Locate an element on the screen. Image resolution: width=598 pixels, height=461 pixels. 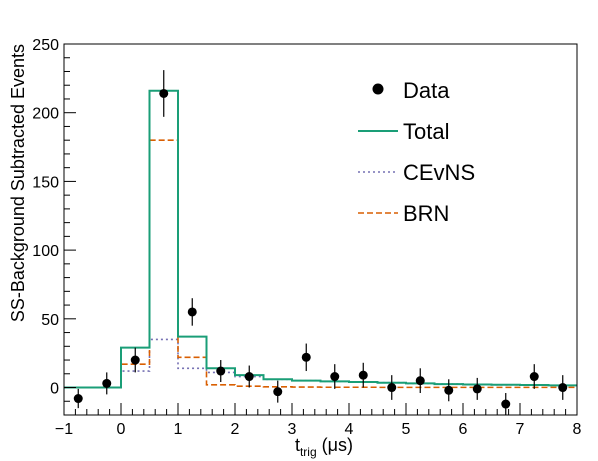
y-tick-label: 50 is located at coordinates (50, 320).